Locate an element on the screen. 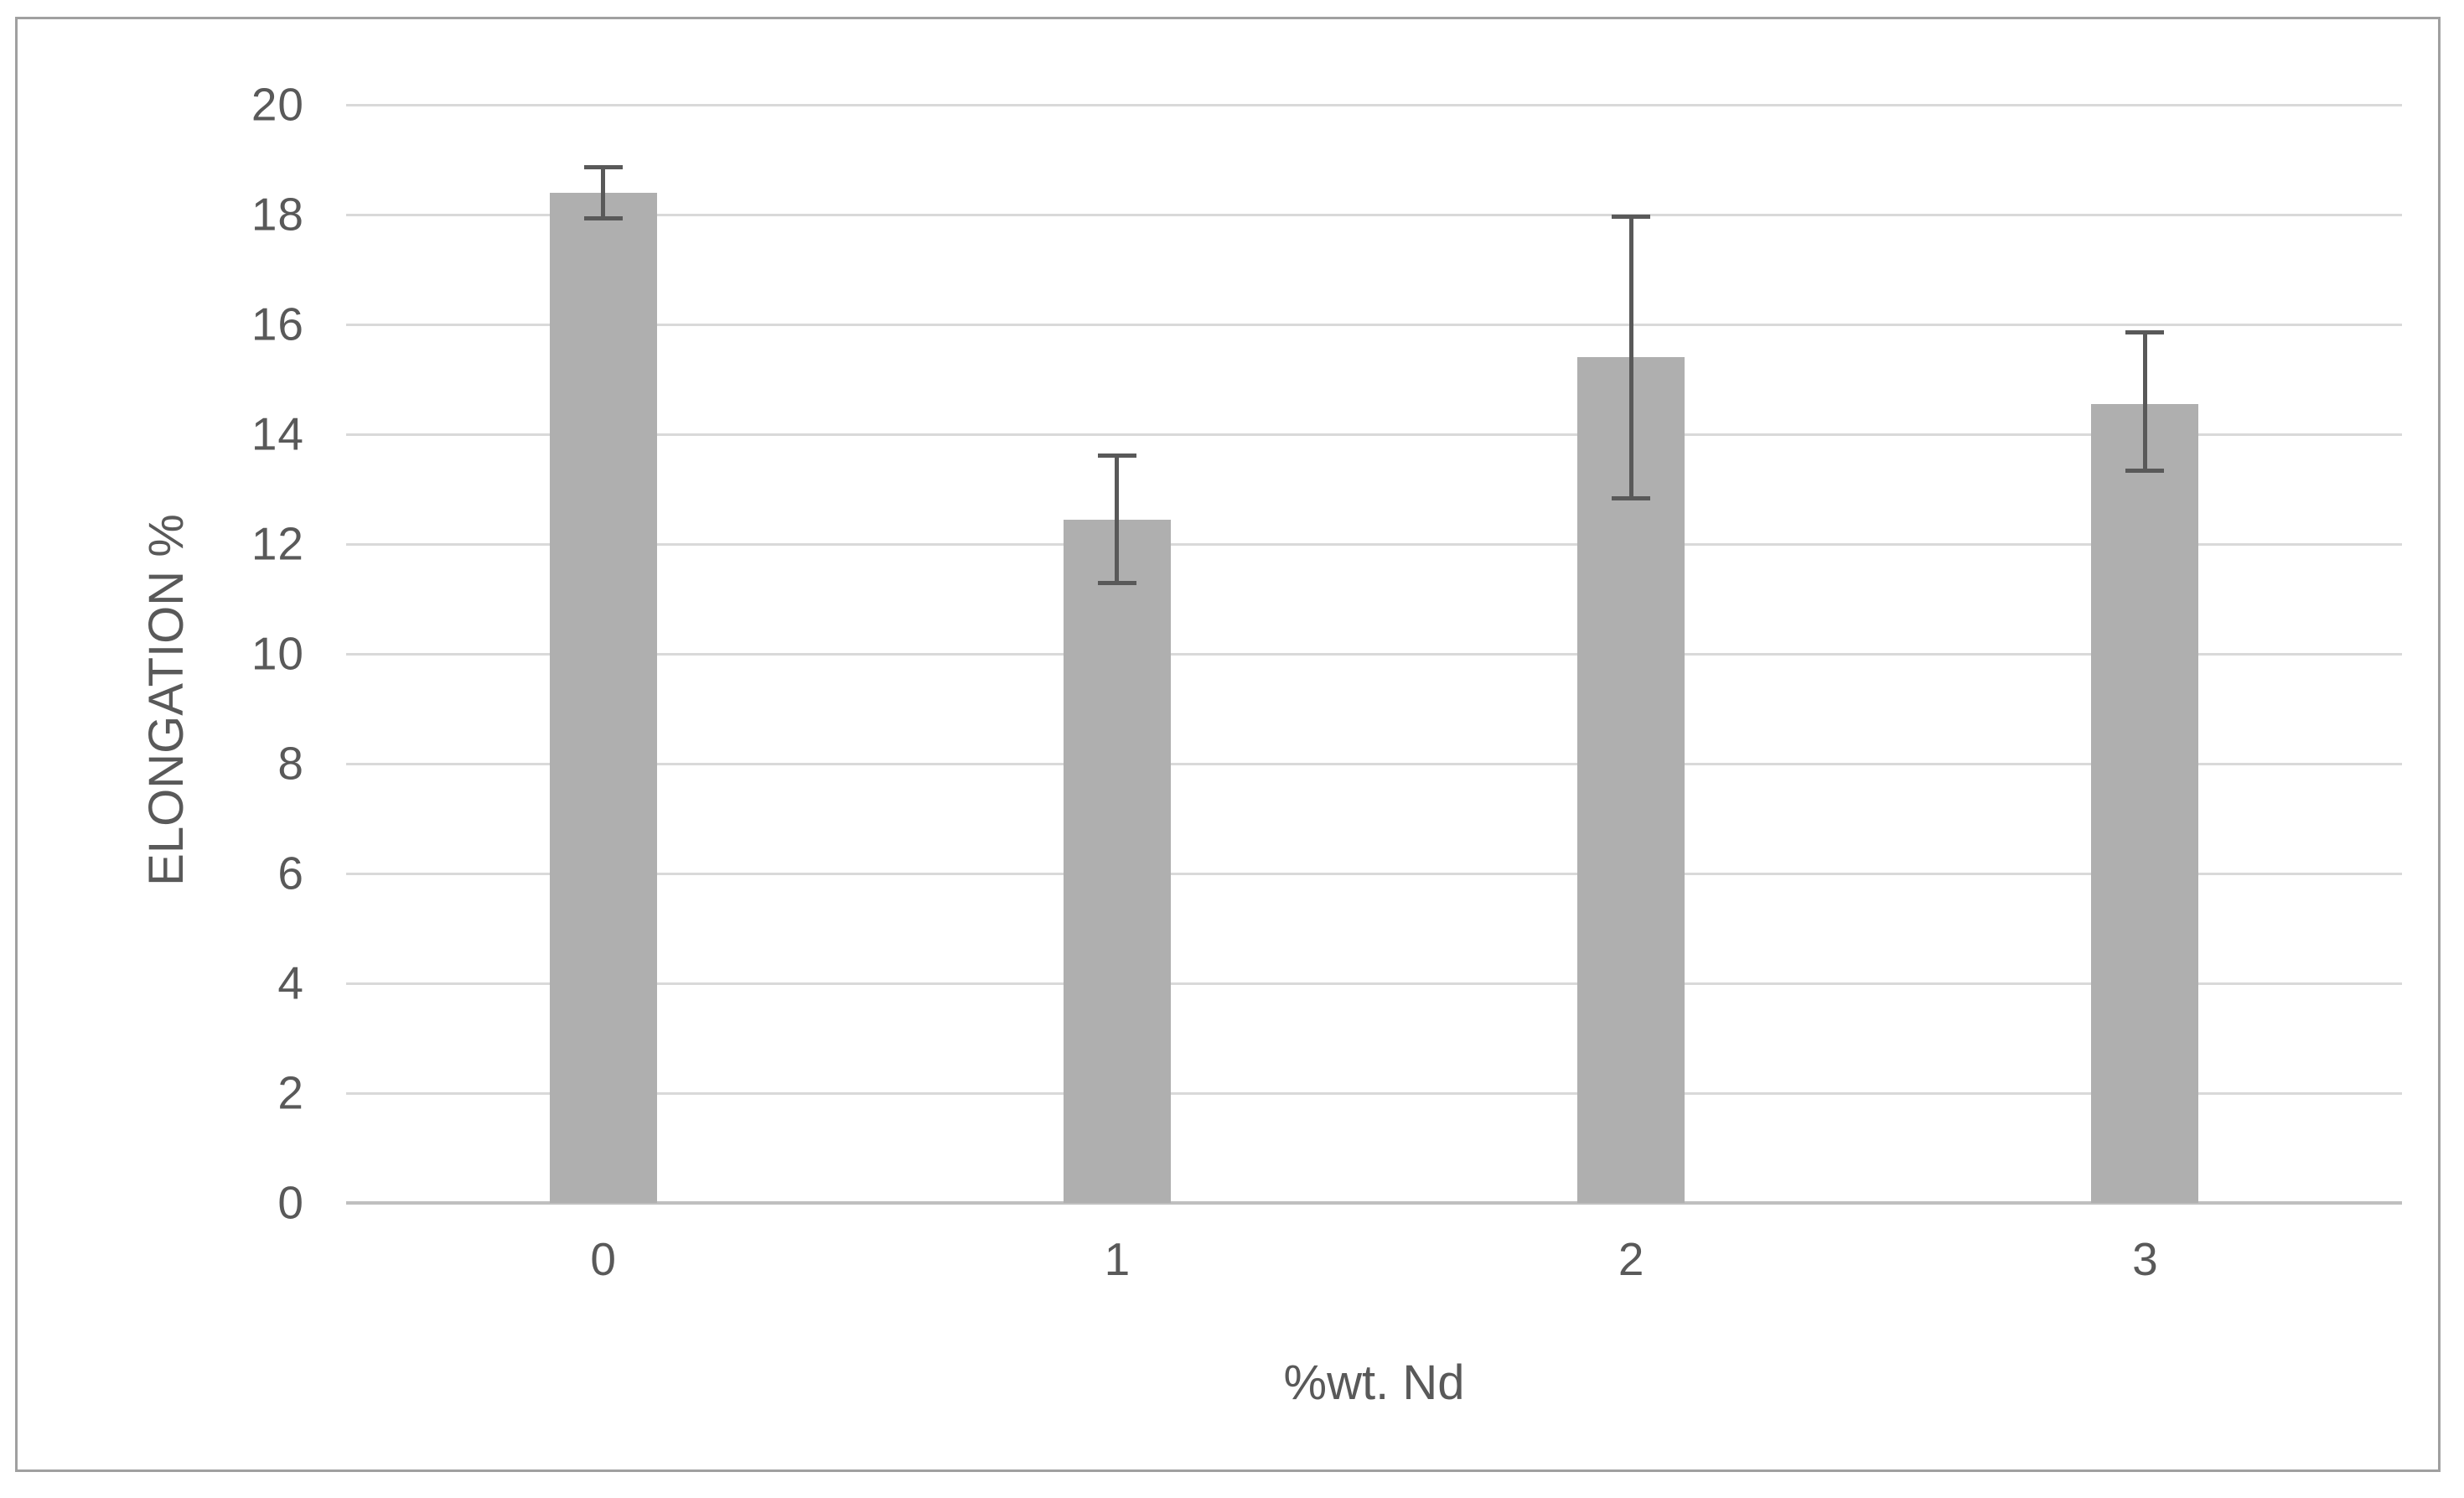 This screenshot has height=1498, width=2464. x-axis-line is located at coordinates (1374, 1203).